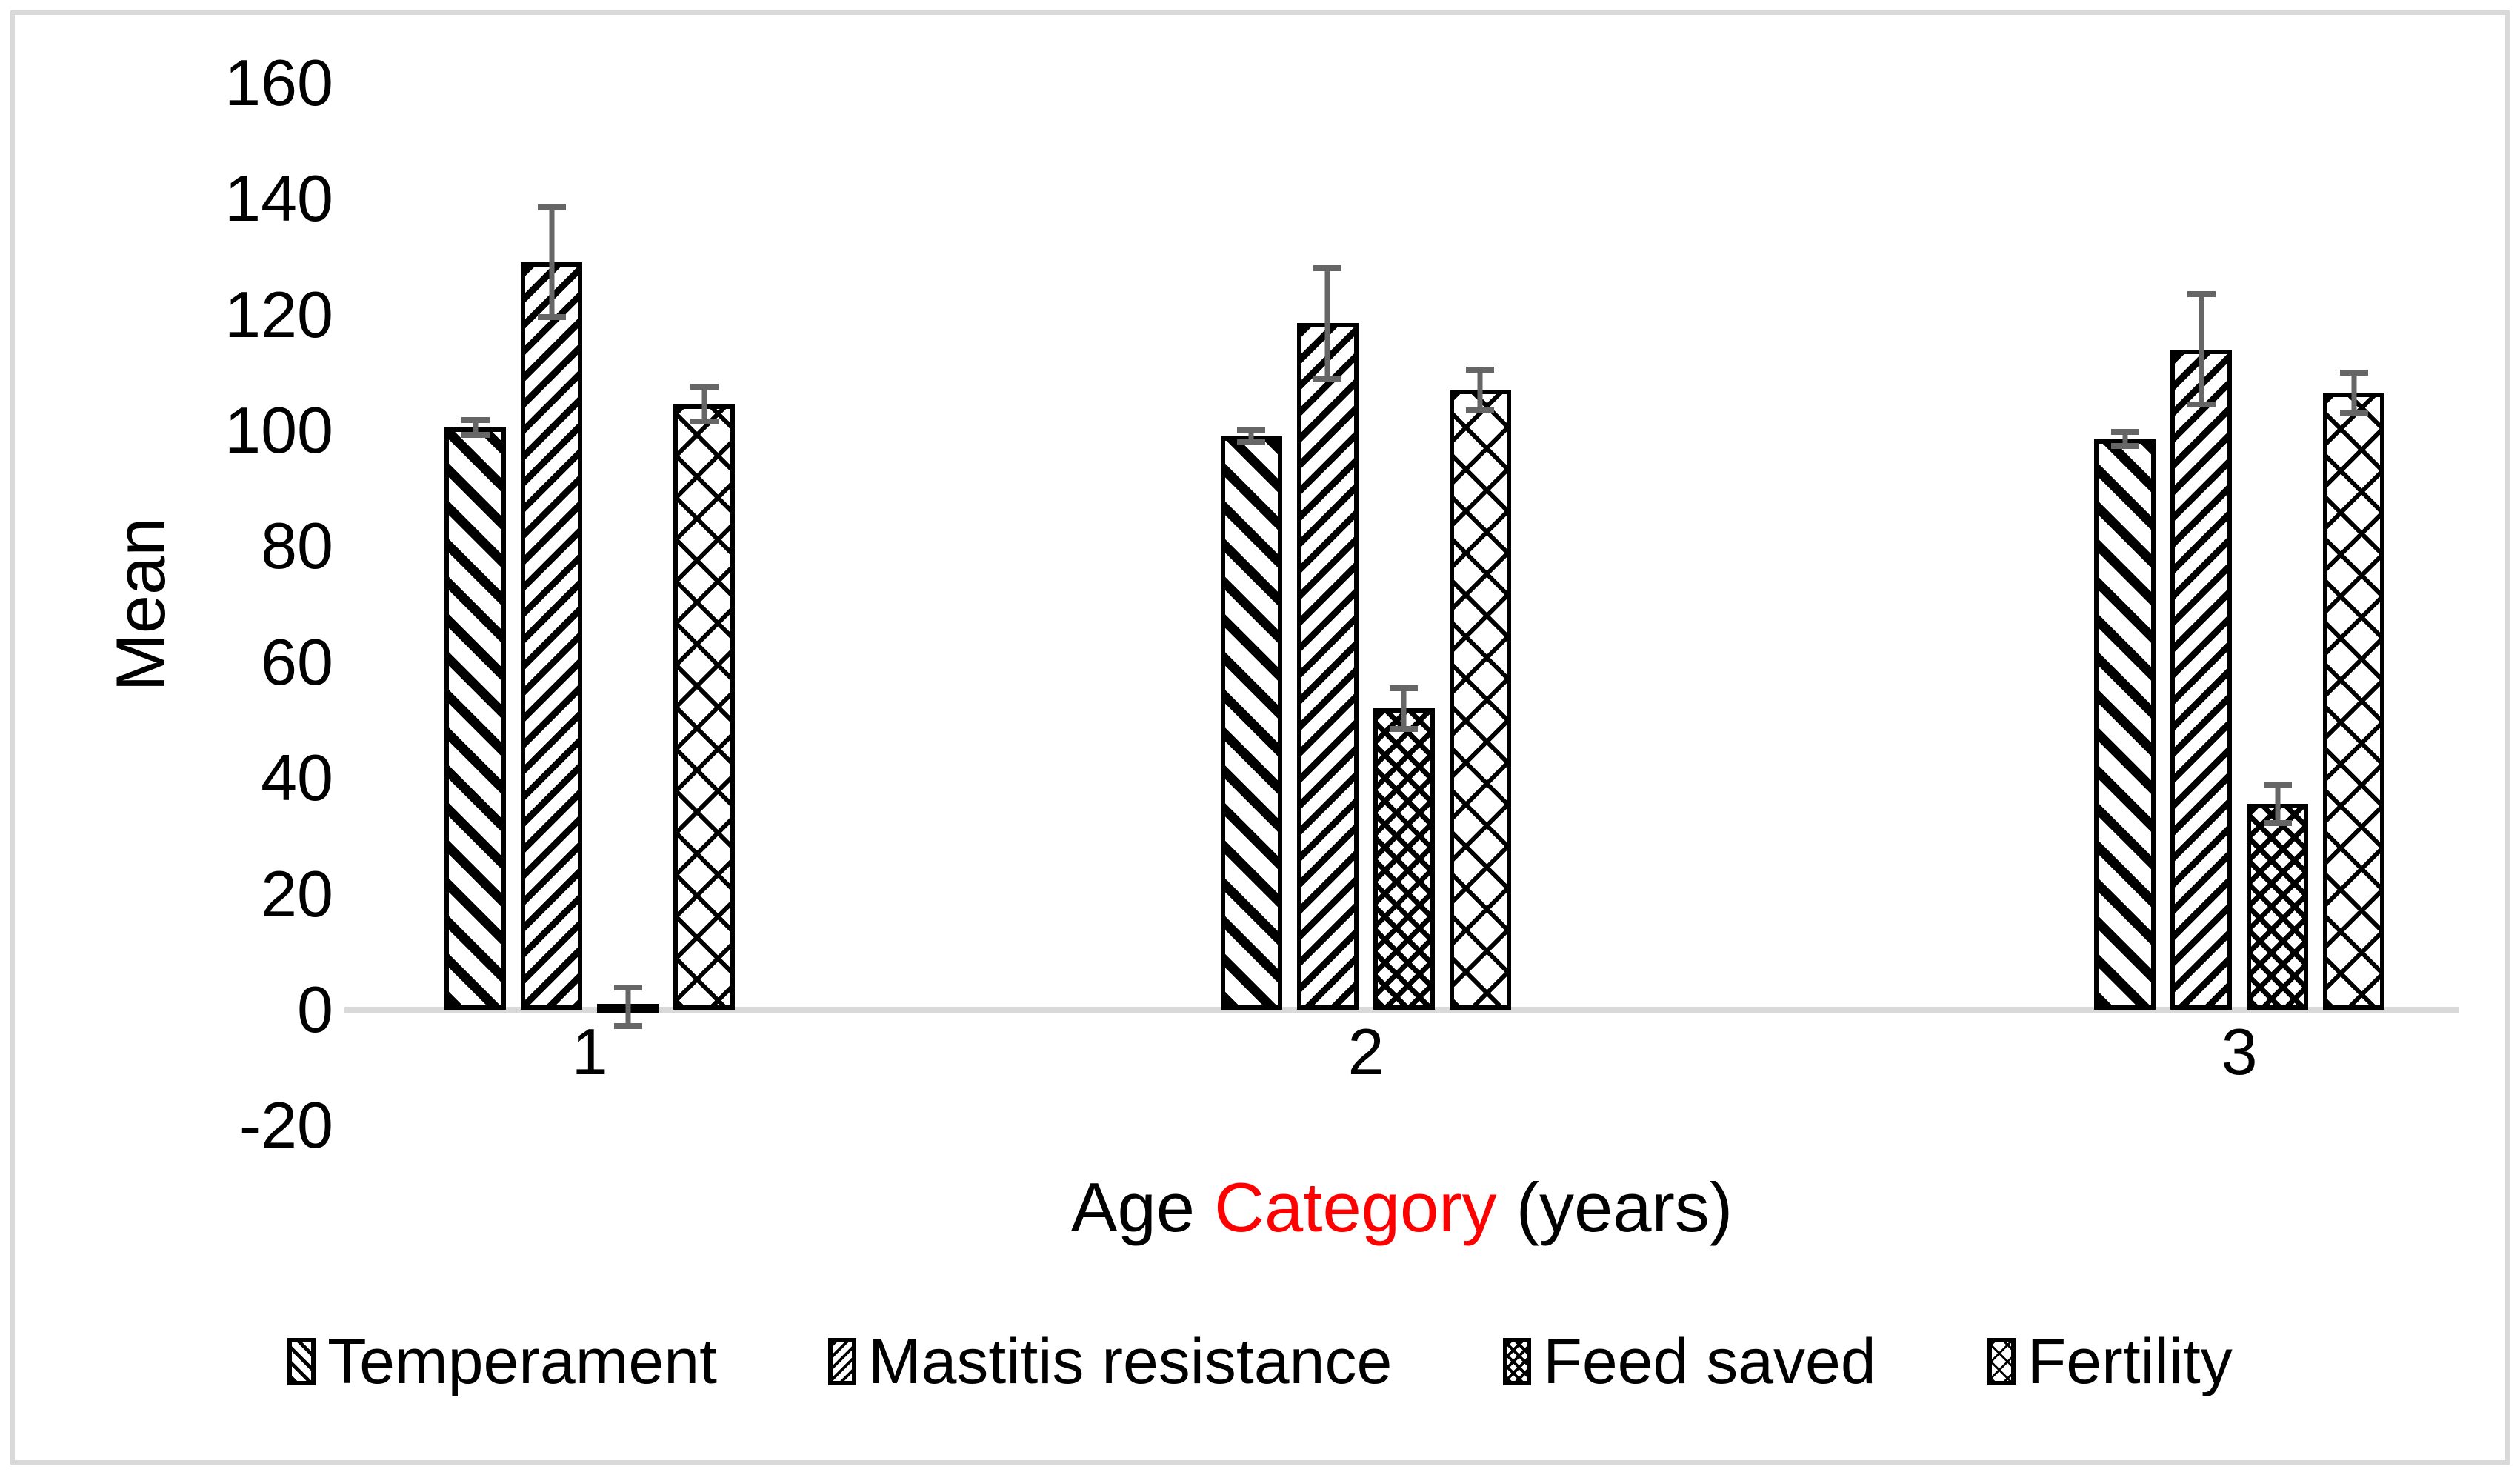 The image size is (2520, 1475). I want to click on error-bar-fertility-cat1, so click(704, 404).